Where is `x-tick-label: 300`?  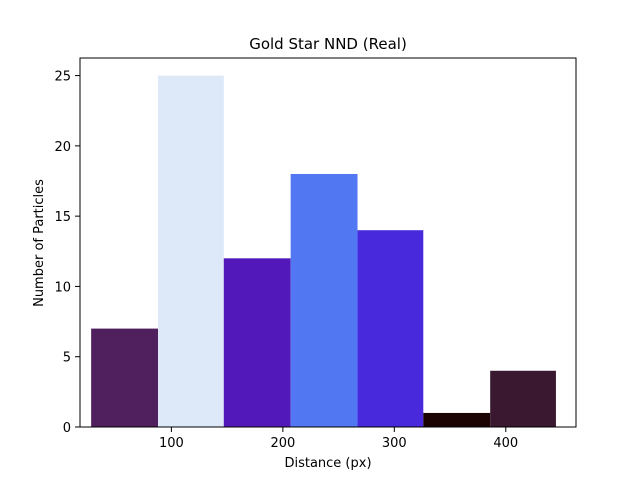 x-tick-label: 300 is located at coordinates (394, 443).